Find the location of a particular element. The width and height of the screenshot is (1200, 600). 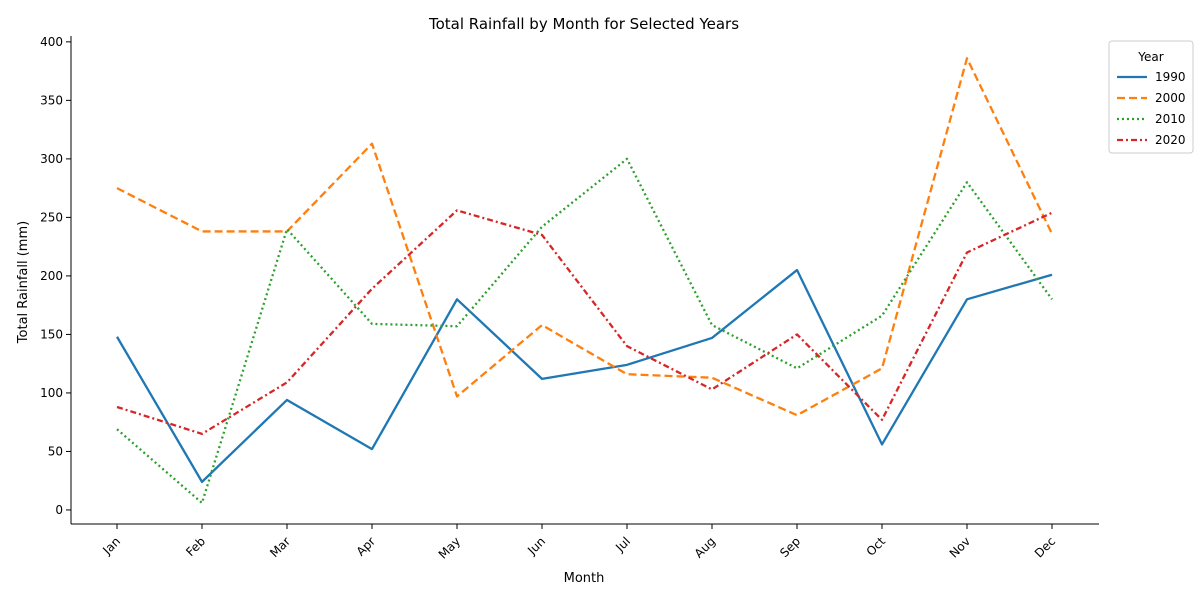

y-tick-label: 300 is located at coordinates (51, 159).